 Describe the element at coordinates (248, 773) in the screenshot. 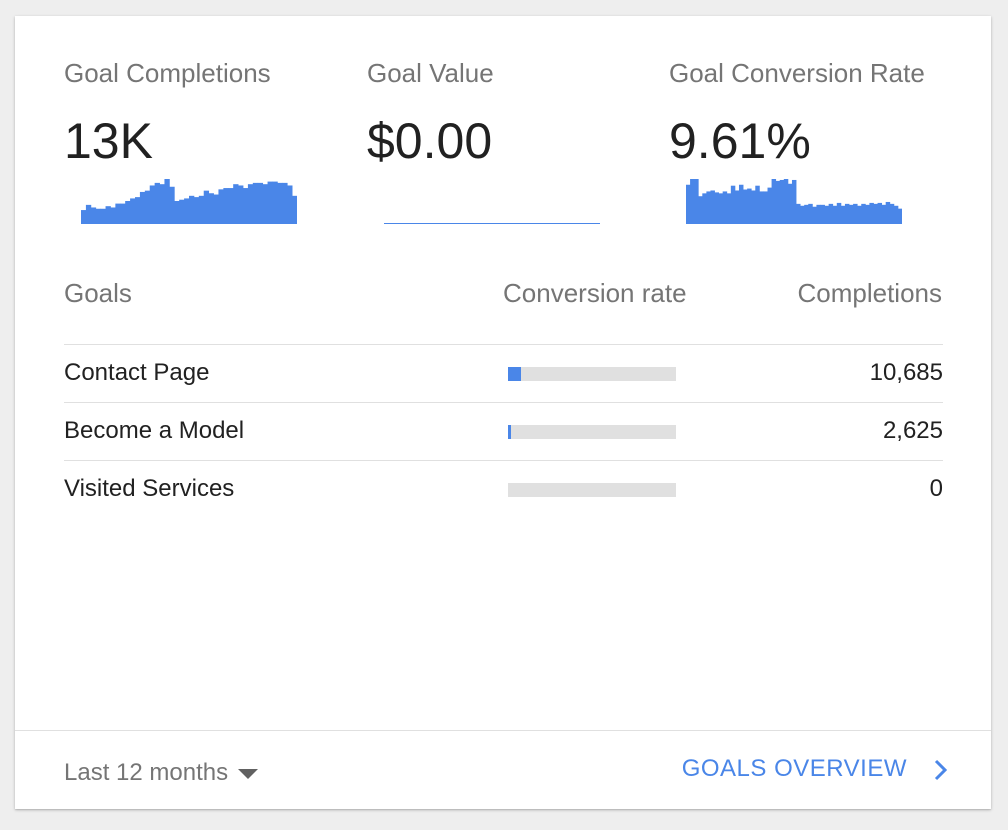

I see `chevron-down-icon` at that location.